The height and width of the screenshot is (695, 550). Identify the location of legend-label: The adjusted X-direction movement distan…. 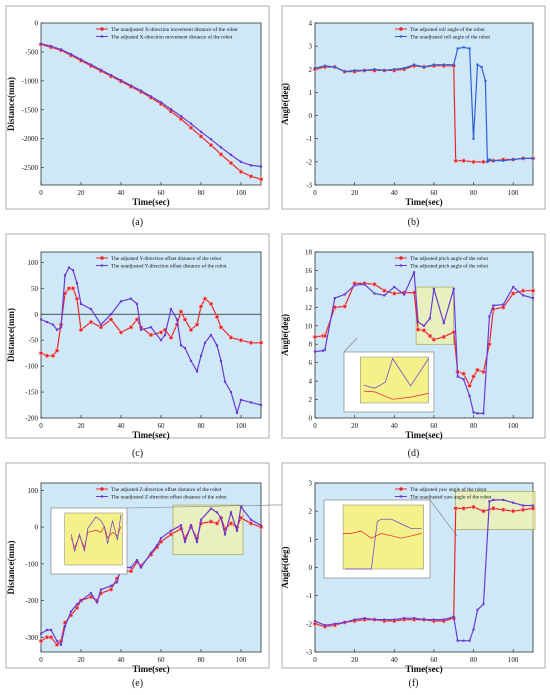
(172, 37).